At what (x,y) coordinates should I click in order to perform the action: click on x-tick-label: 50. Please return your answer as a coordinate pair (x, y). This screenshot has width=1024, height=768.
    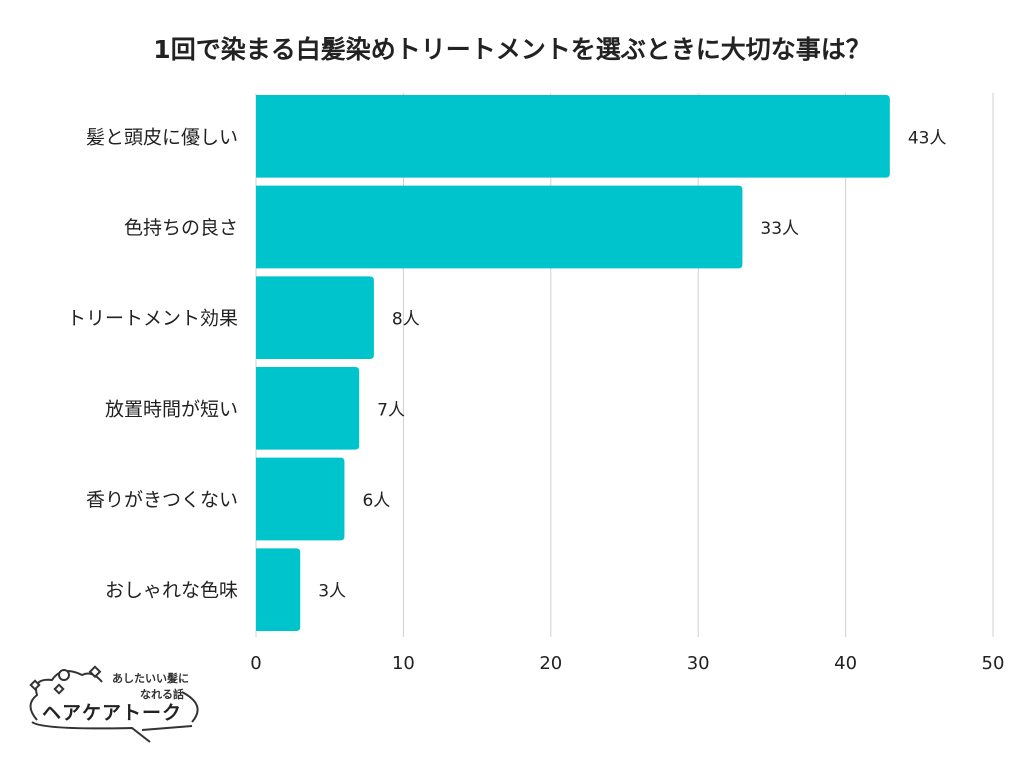
    Looking at the image, I should click on (993, 663).